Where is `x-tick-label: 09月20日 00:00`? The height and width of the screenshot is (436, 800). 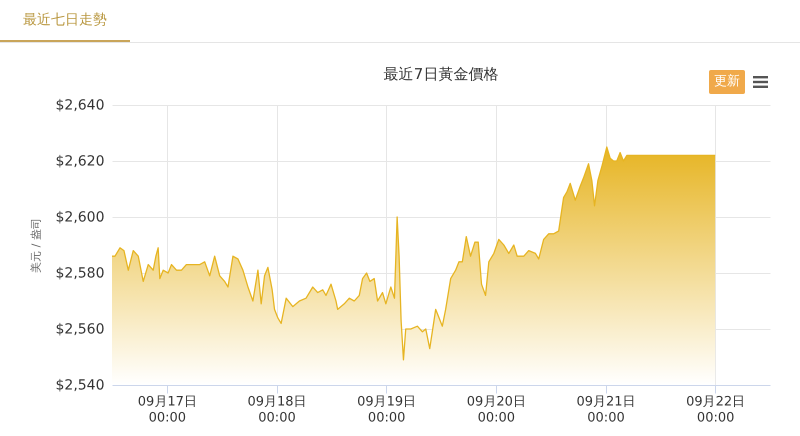
x-tick-label: 09月20日 00:00 is located at coordinates (496, 410).